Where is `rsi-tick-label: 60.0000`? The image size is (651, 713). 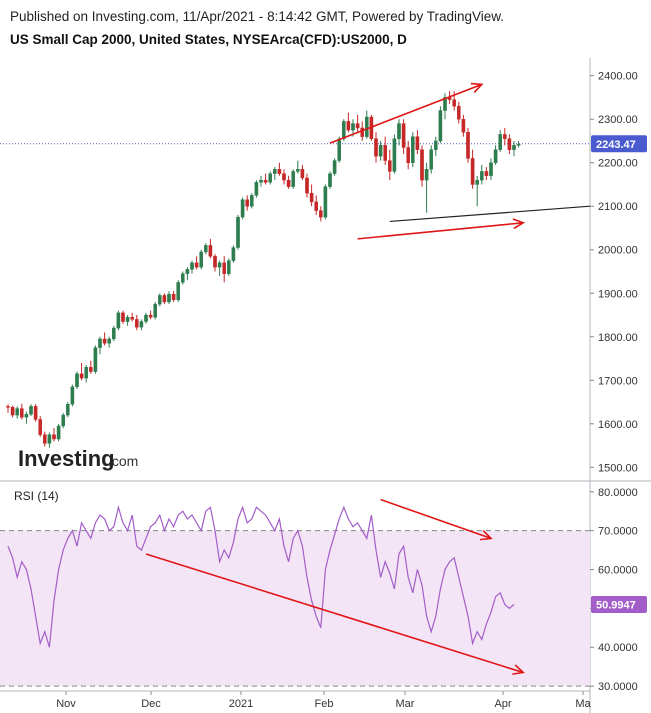
rsi-tick-label: 60.0000 is located at coordinates (618, 571).